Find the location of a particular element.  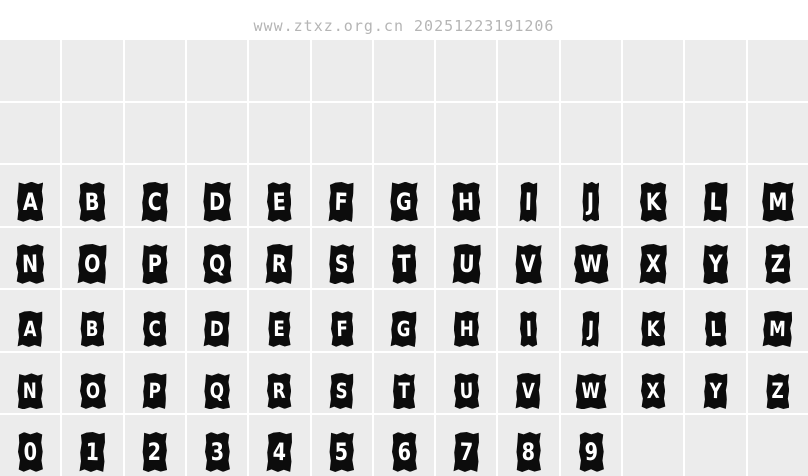

glyph-uppercase-a-m-C: C is located at coordinates (154, 201).